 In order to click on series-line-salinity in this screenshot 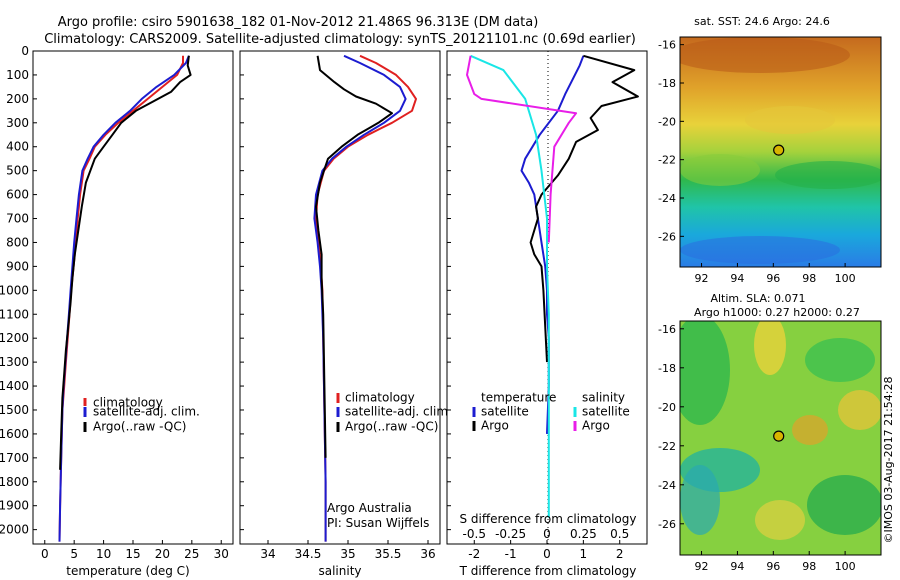, I will do `click(510, 286)`.